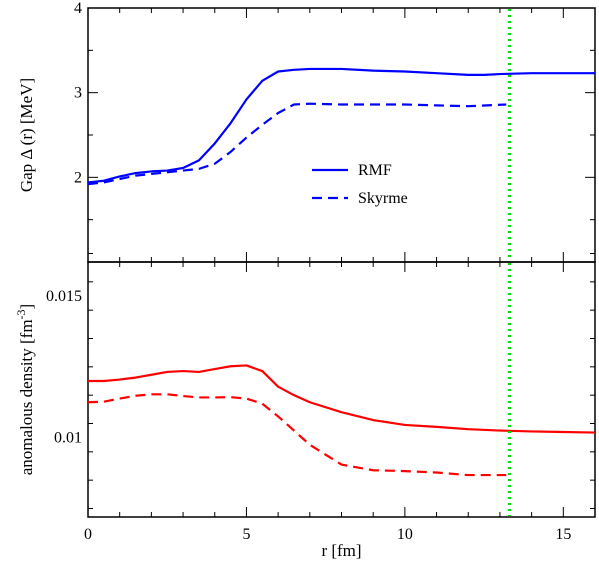 The width and height of the screenshot is (599, 565). Describe the element at coordinates (78, 8) in the screenshot. I see `y-tick-label: 4` at that location.